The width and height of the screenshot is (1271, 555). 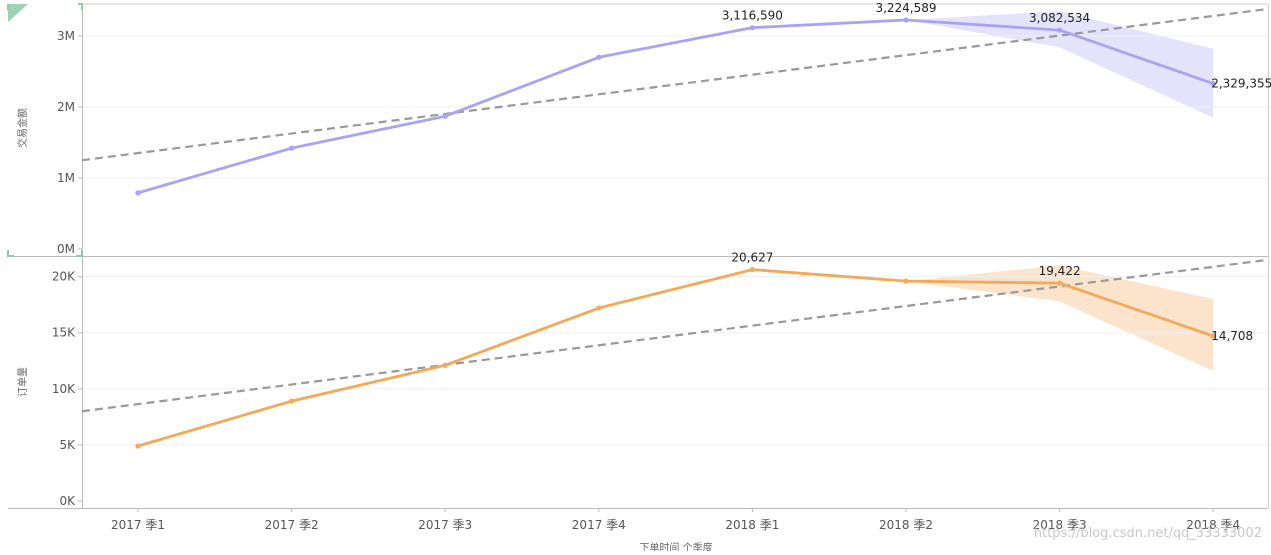 What do you see at coordinates (1232, 336) in the screenshot?
I see `data-label-bottom-7: 14,708` at bounding box center [1232, 336].